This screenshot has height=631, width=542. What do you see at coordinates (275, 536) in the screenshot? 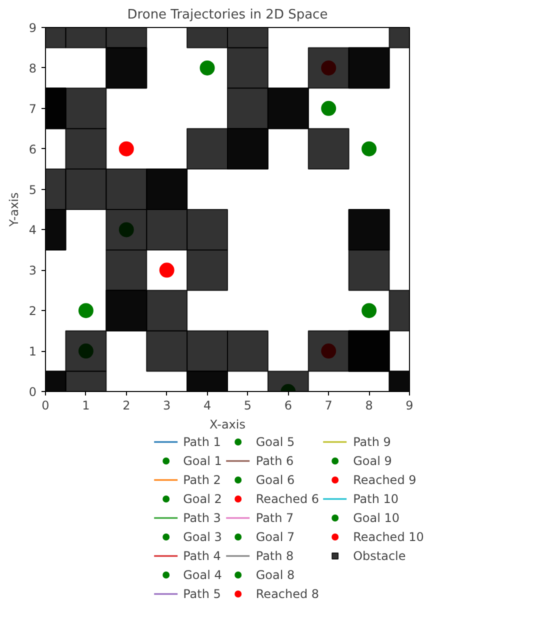
I see `legend-label: Goal 7` at bounding box center [275, 536].